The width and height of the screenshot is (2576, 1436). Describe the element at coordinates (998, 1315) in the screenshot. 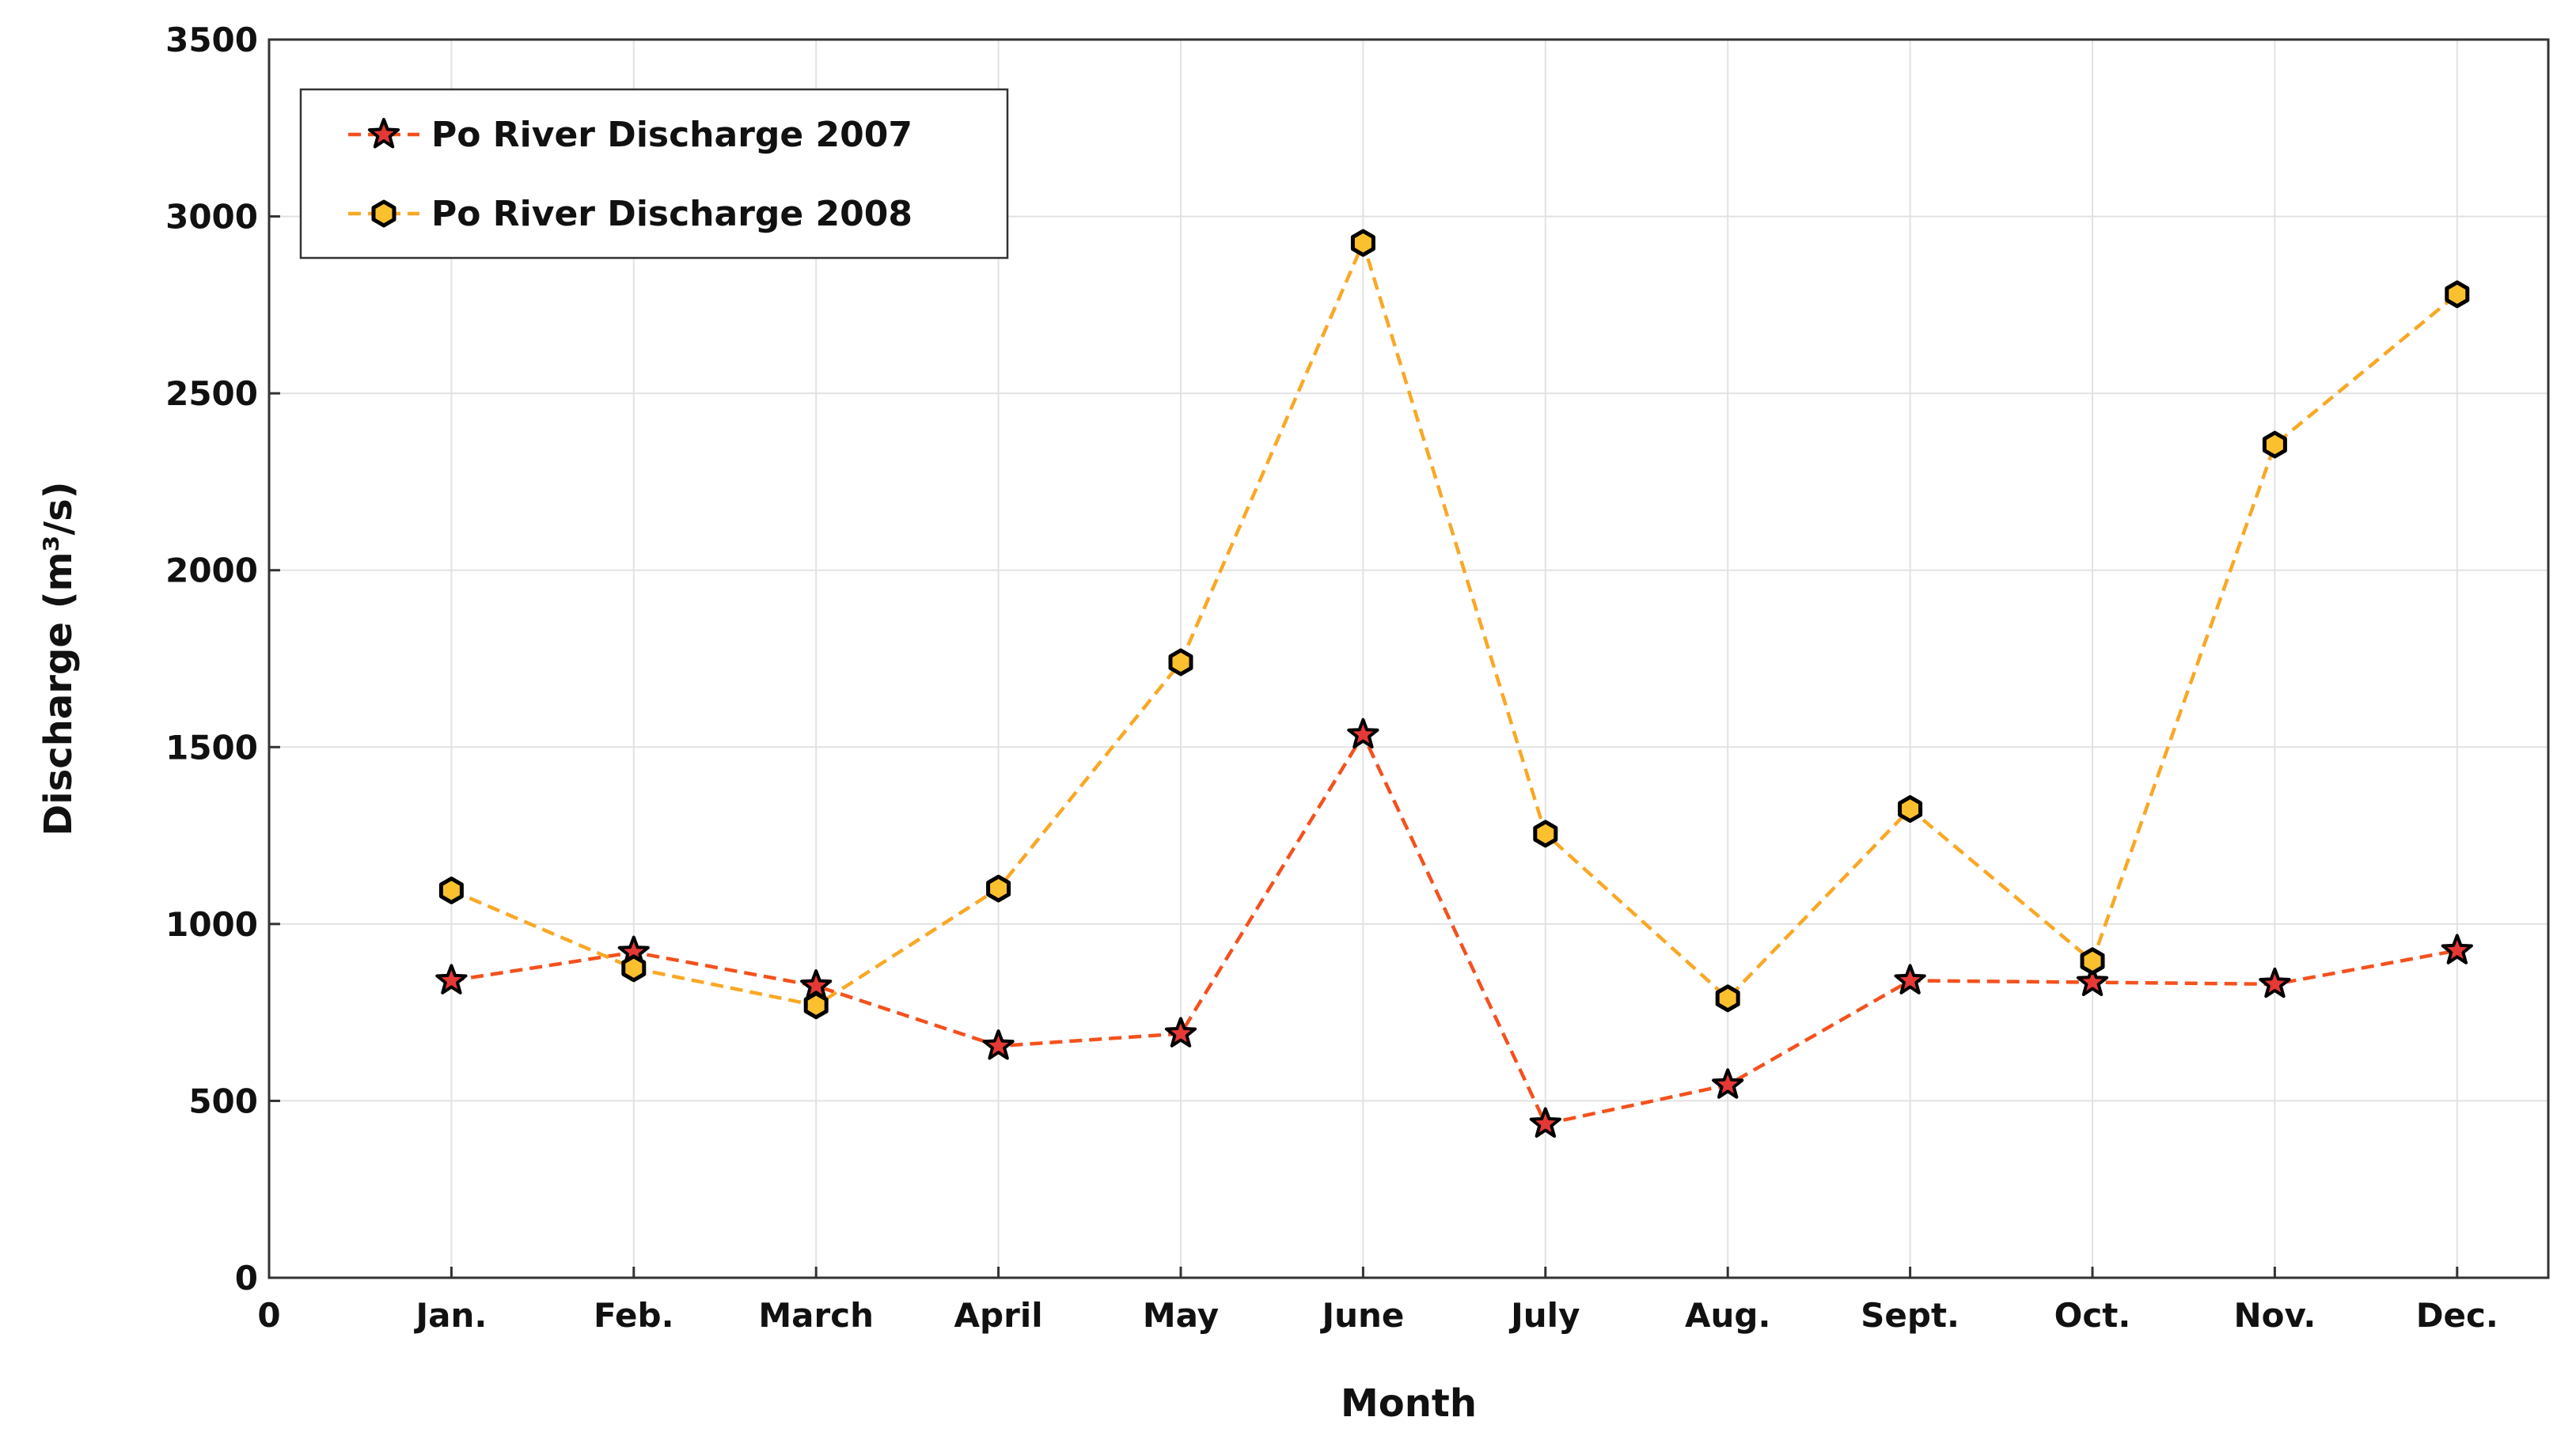

I see `x-tick-label: April` at that location.